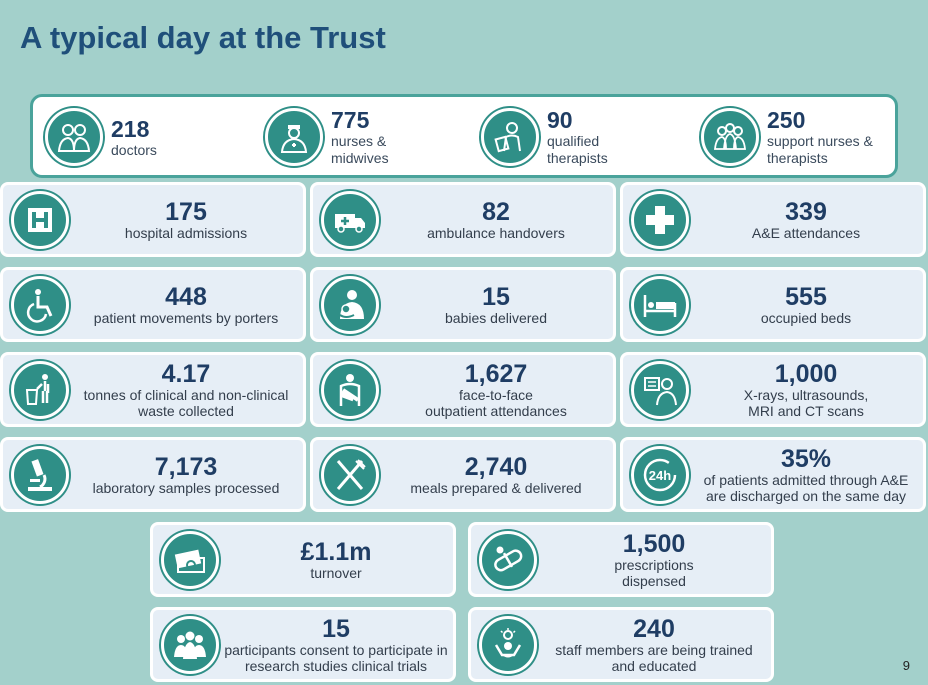 The height and width of the screenshot is (685, 928). I want to click on medical-cross-icon, so click(660, 219).